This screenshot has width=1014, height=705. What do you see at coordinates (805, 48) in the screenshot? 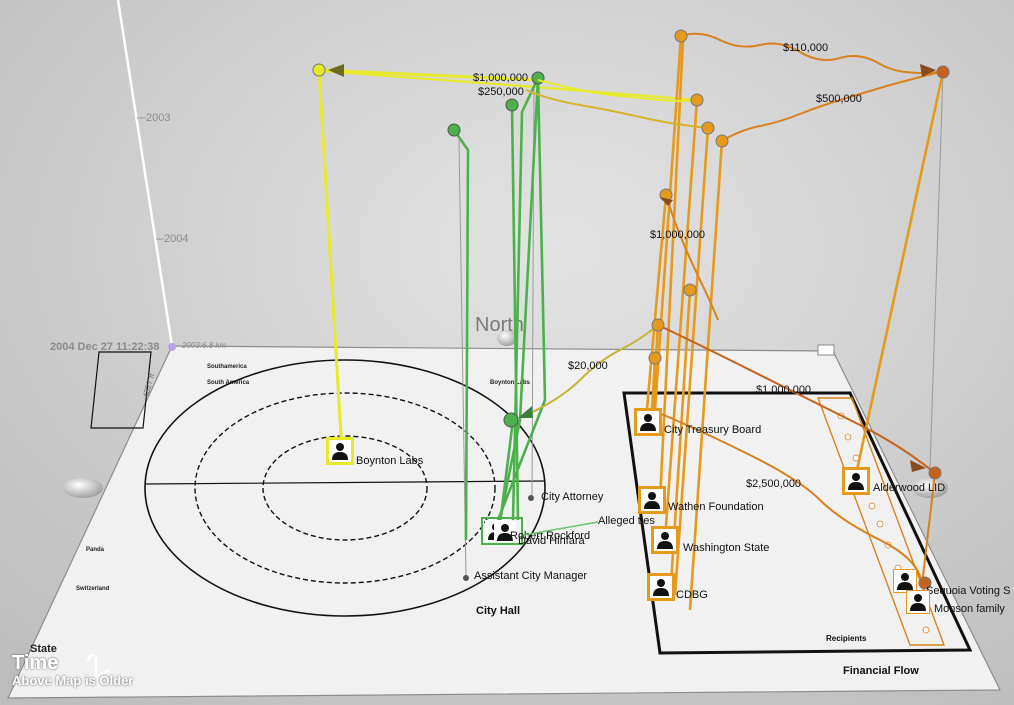
I see `amount-label-3: $110,000` at bounding box center [805, 48].